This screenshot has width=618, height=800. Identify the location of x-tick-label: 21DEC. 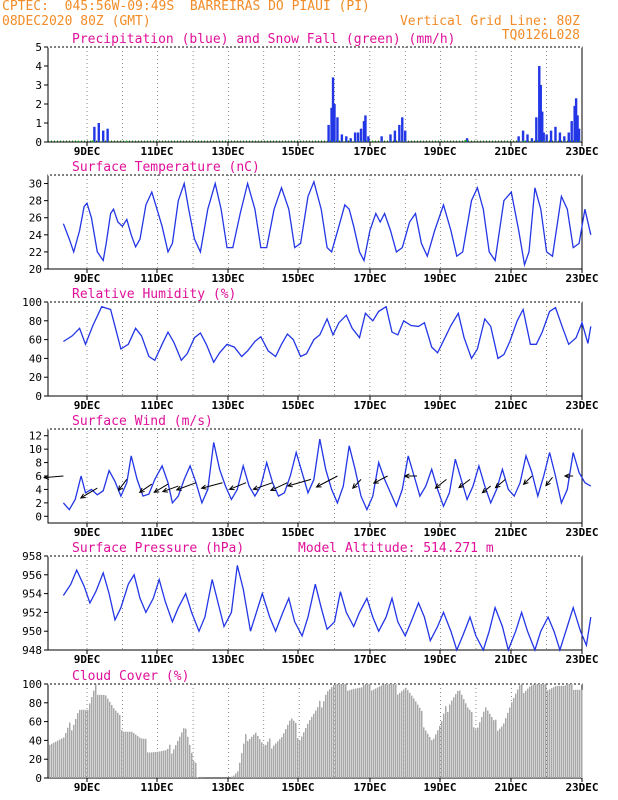
(510, 151).